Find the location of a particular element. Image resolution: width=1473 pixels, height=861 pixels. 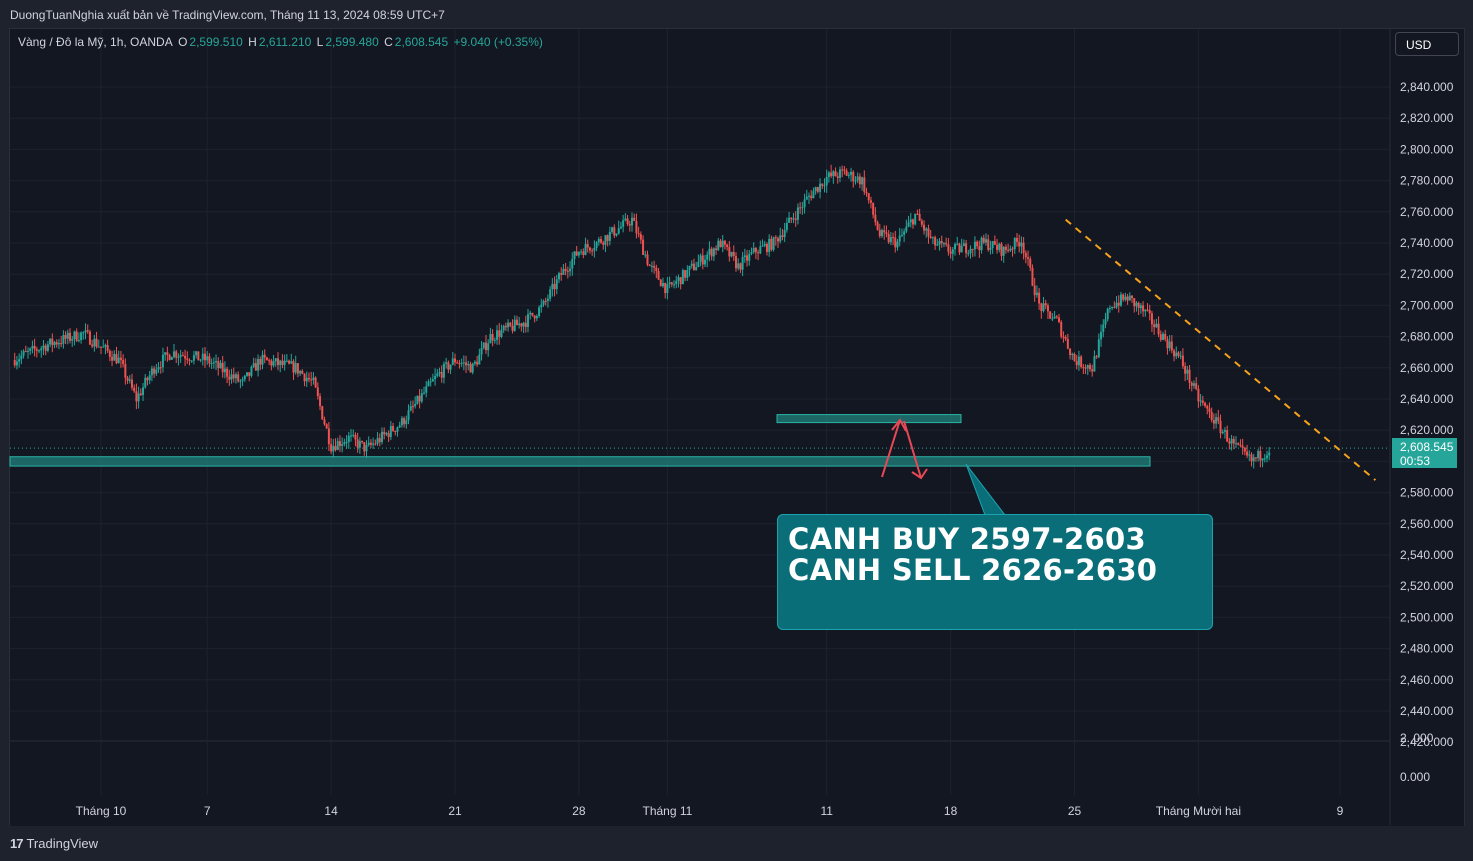

sell-zone is located at coordinates (869, 419).